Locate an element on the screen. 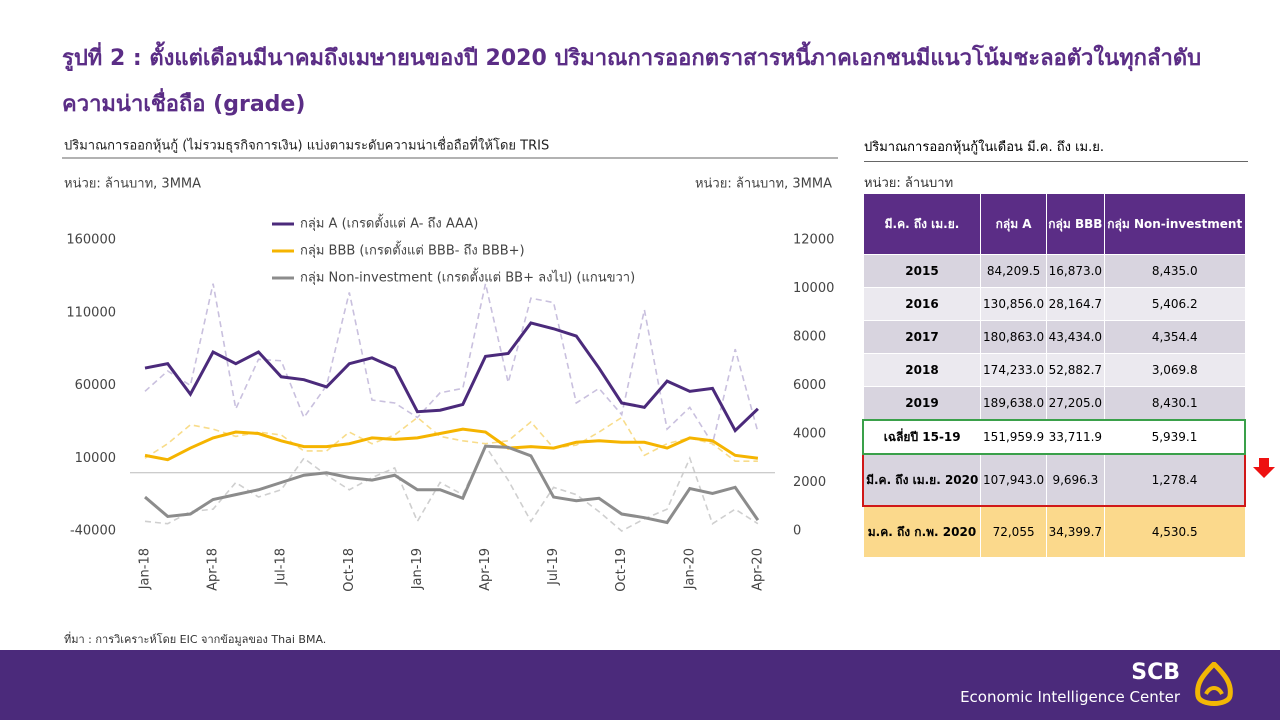 Image resolution: width=1280 pixels, height=720 pixels. table-row: 2015 84,209.5 16,873.0 8,435.0 is located at coordinates (1054, 271).